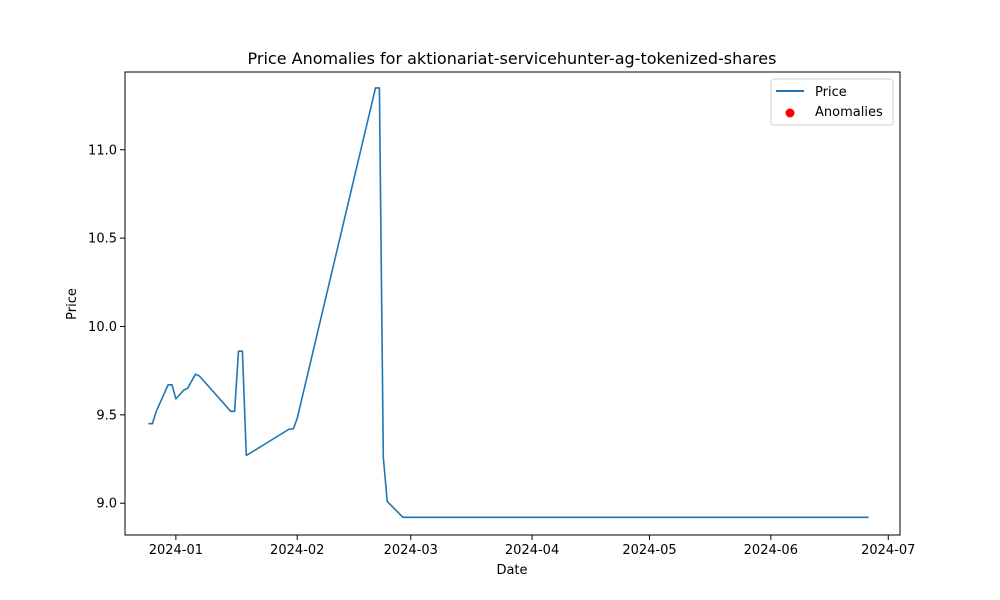  I want to click on y-axis-title: Price, so click(72, 304).